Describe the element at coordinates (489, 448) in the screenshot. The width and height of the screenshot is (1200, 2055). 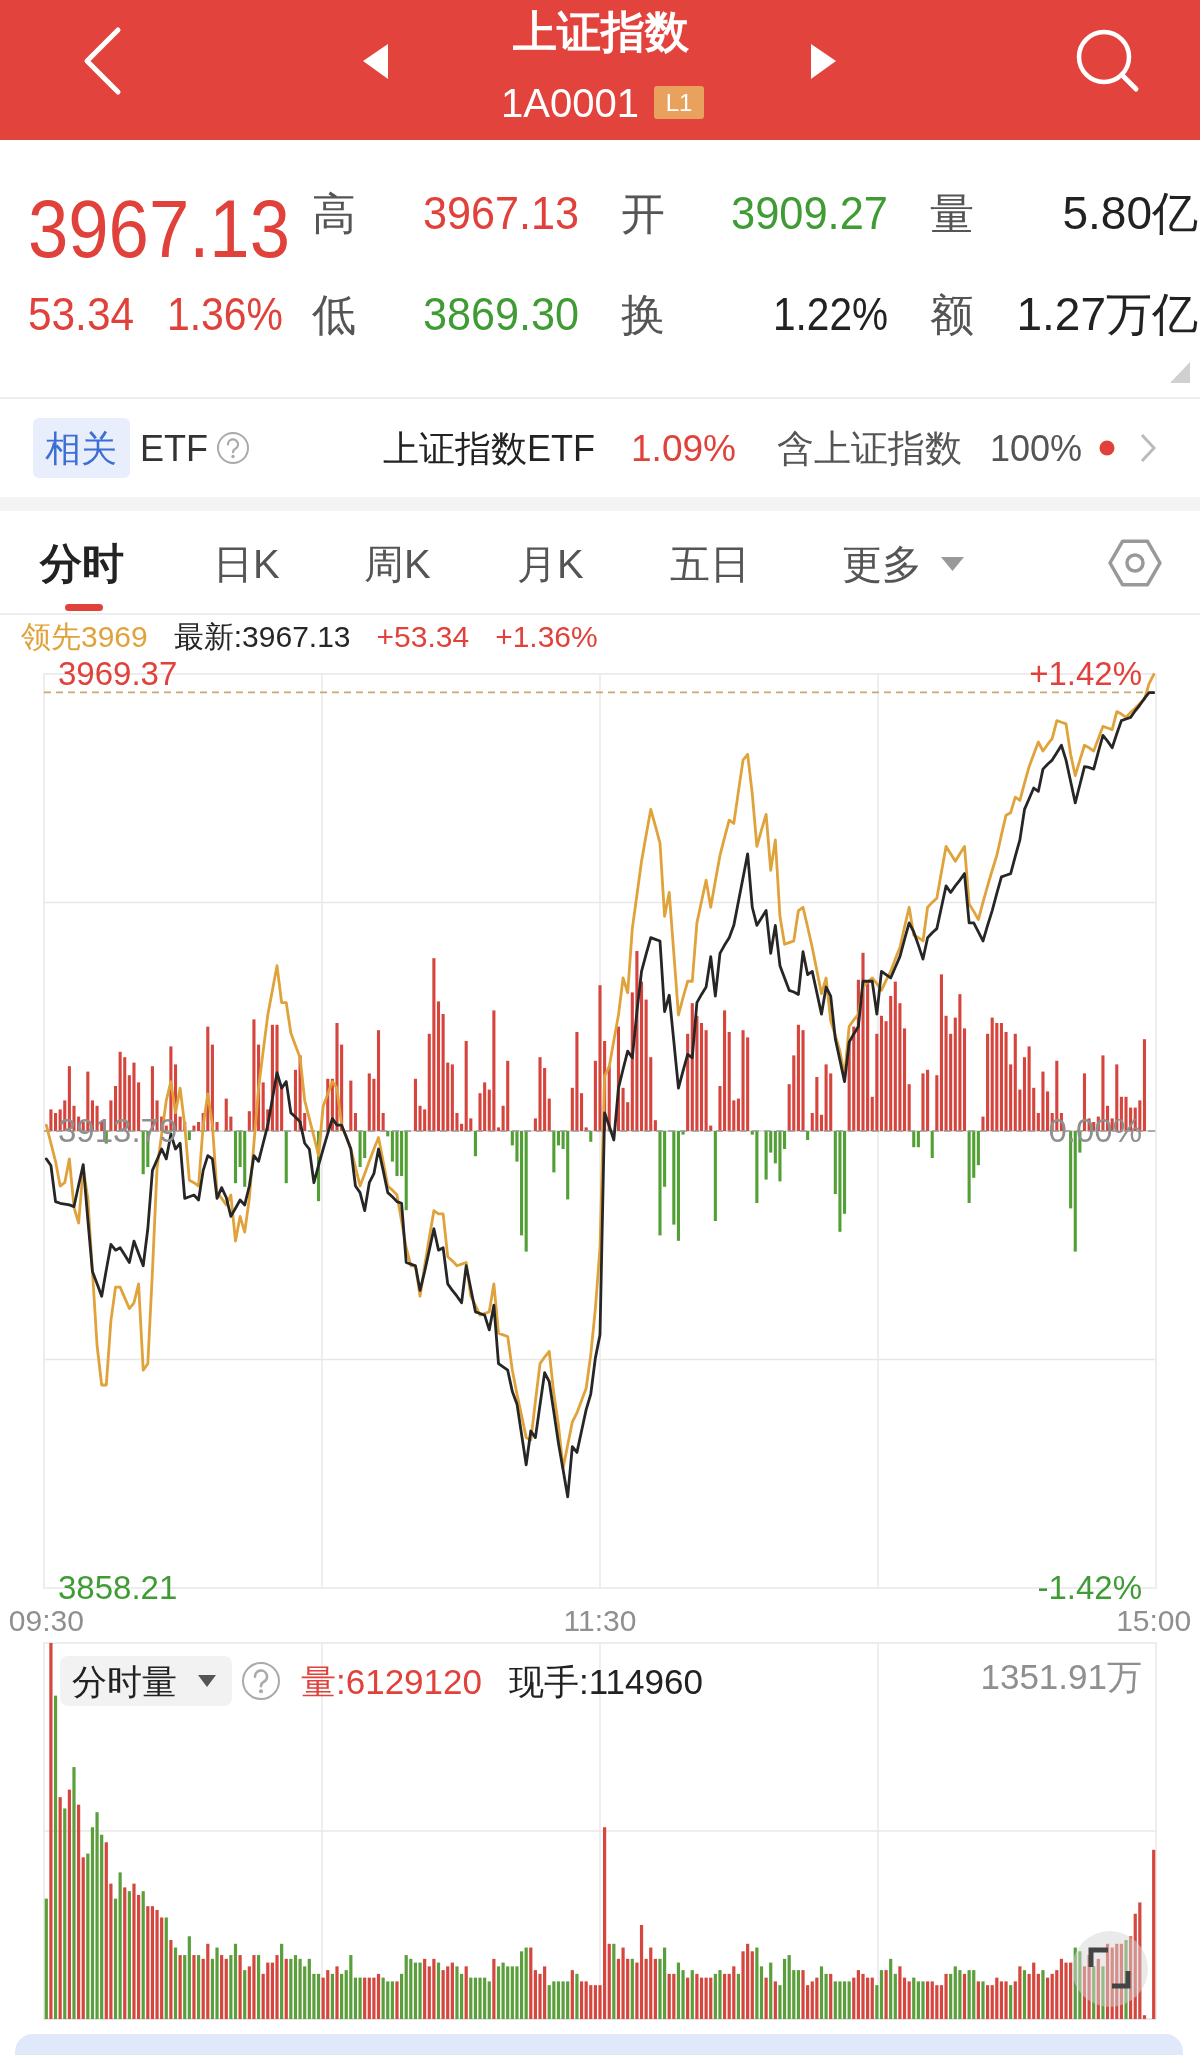
I see `text: 上证指数ETF` at that location.